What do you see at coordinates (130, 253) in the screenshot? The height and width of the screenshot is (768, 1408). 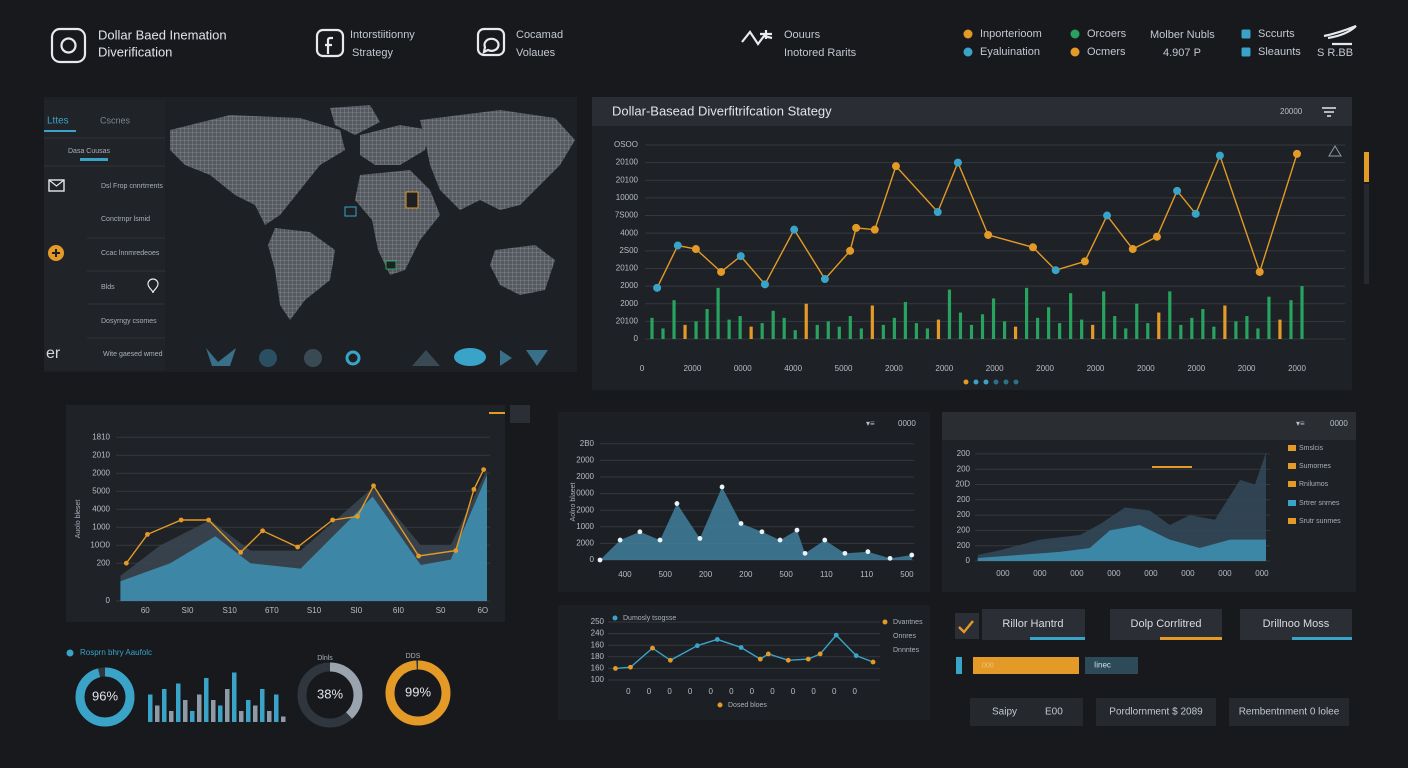 I see `sidebar-item: Ccac lnnmredeoes` at bounding box center [130, 253].